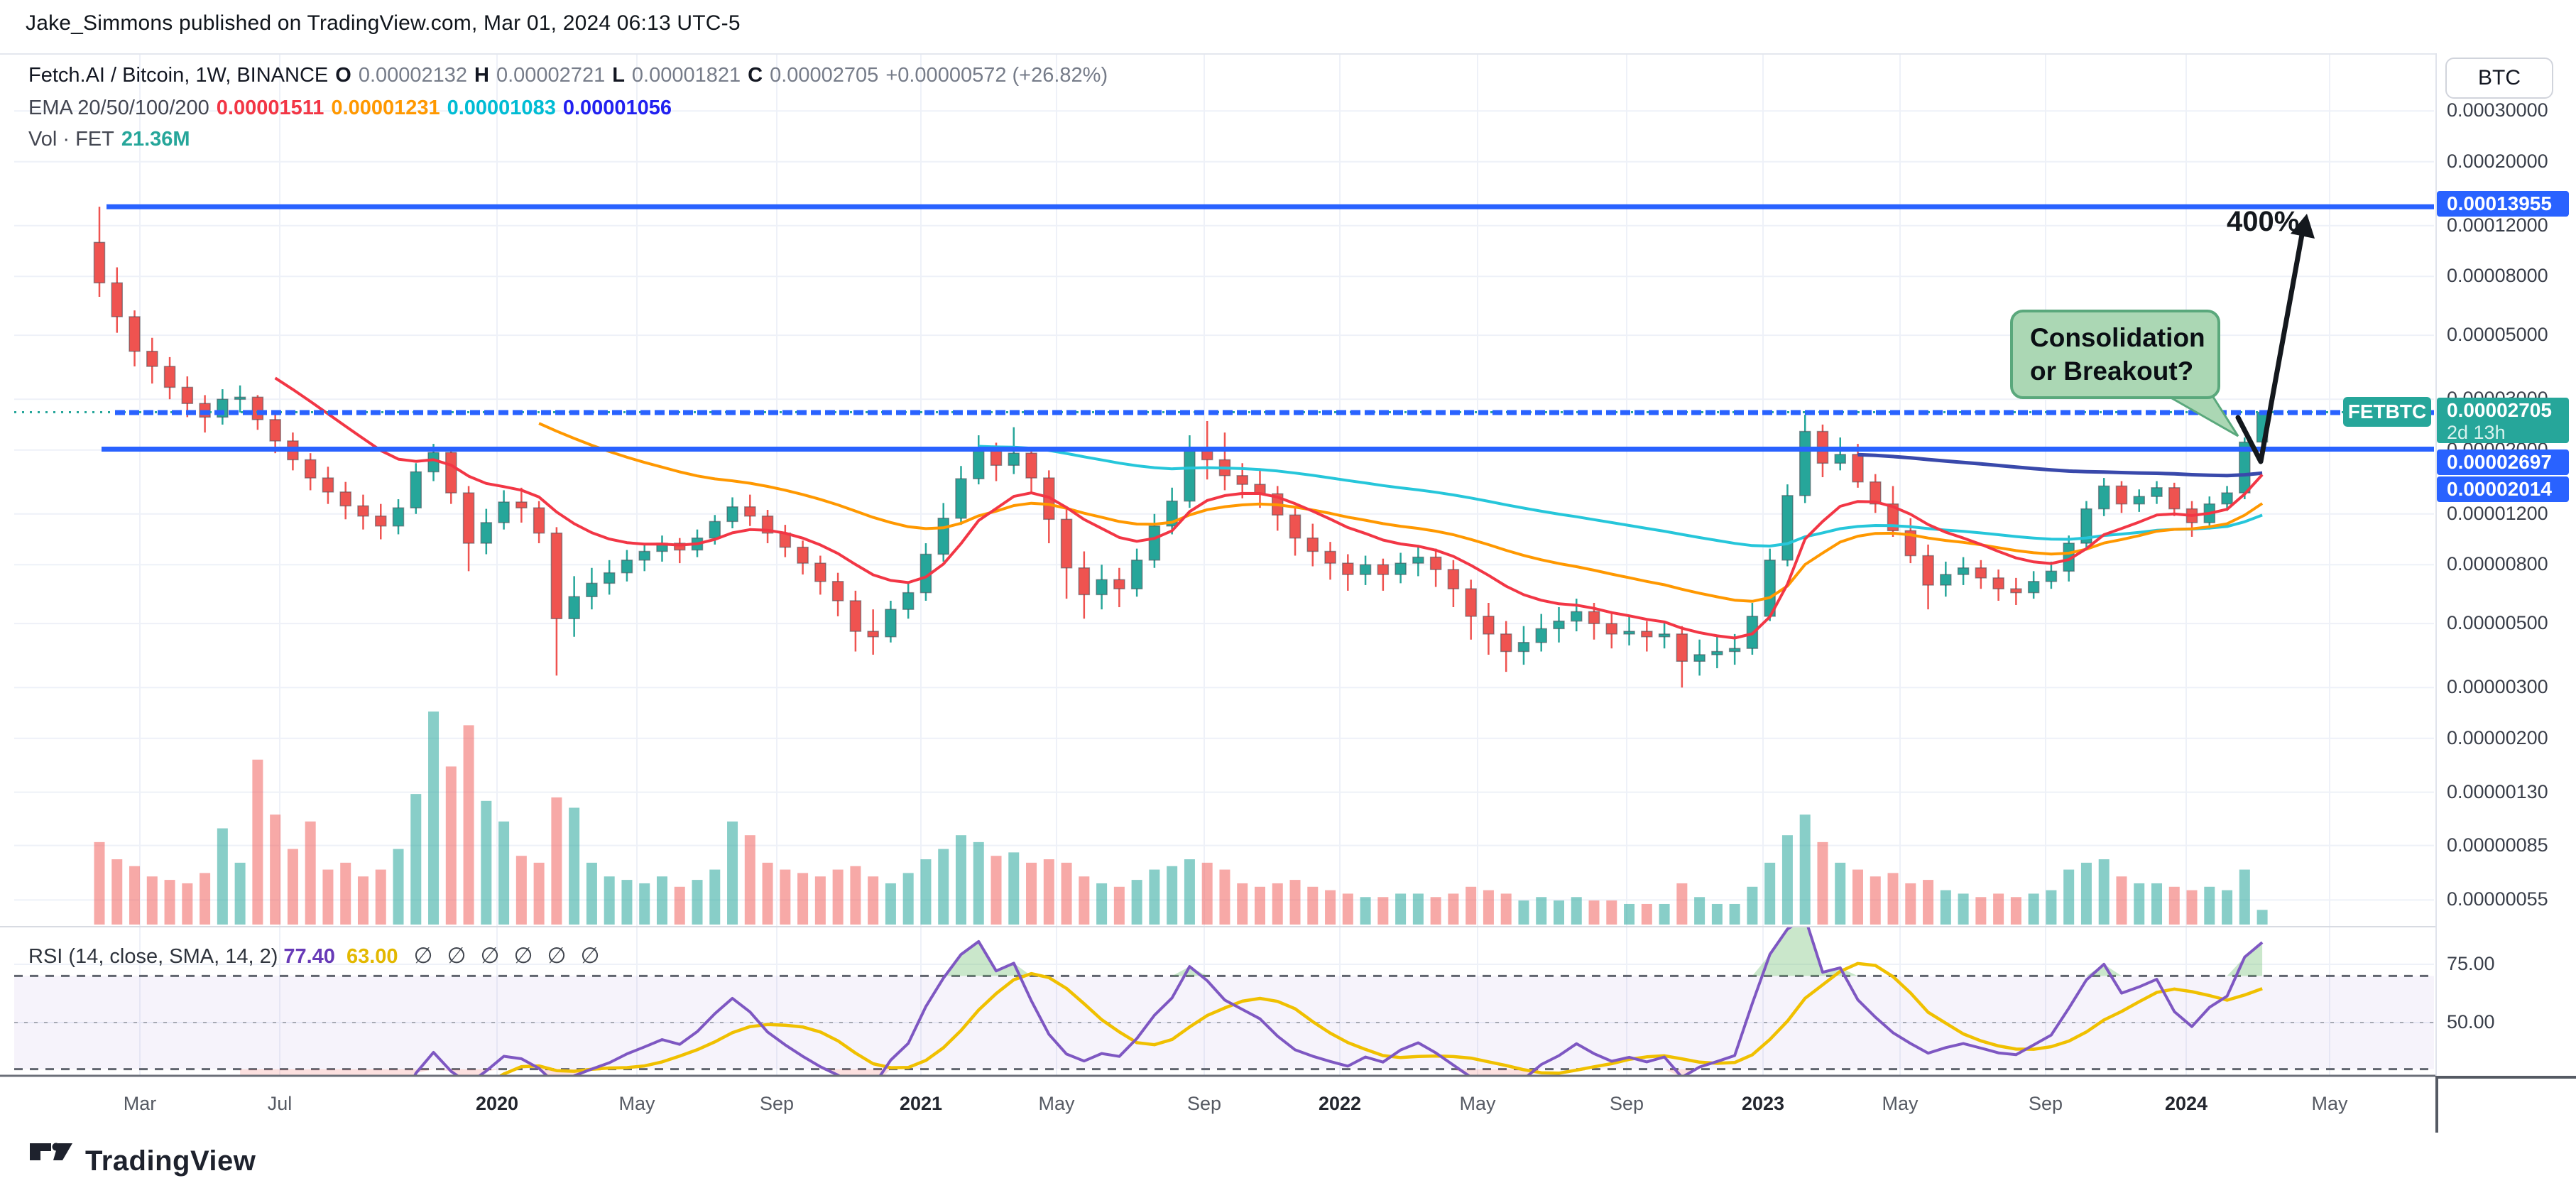 This screenshot has width=2576, height=1188. What do you see at coordinates (413, 75) in the screenshot?
I see `open-value: 0.00002132` at bounding box center [413, 75].